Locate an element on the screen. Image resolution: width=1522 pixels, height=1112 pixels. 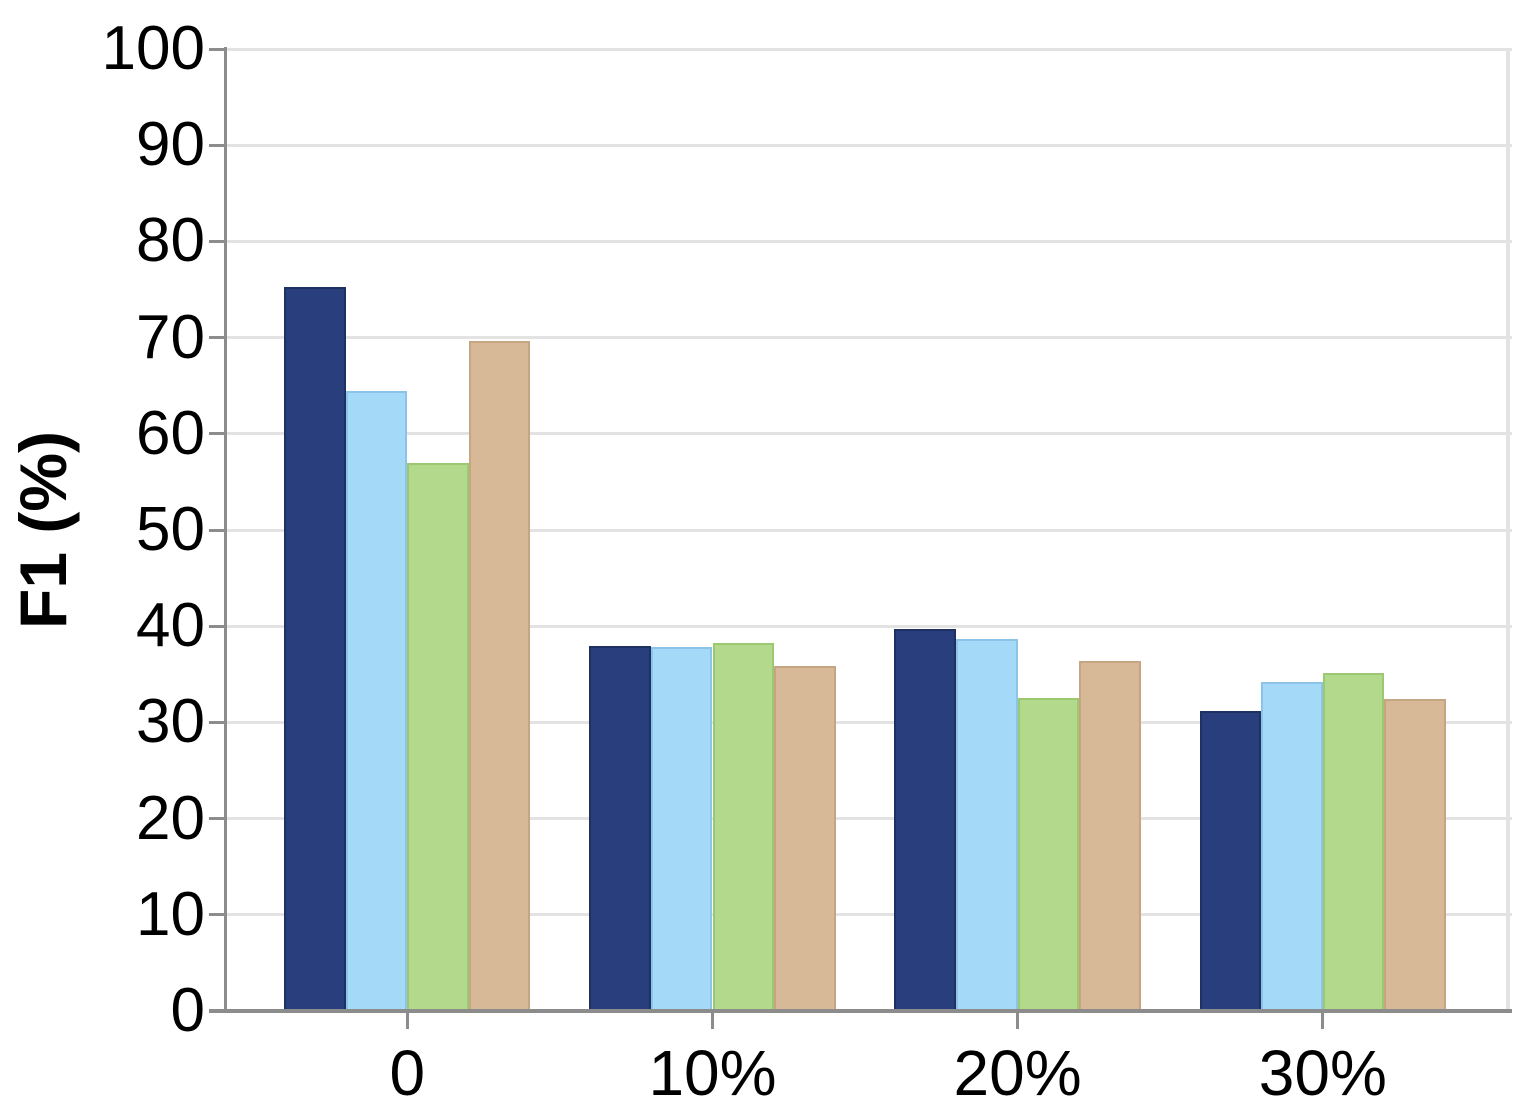
y-axis-line is located at coordinates (225, 530).